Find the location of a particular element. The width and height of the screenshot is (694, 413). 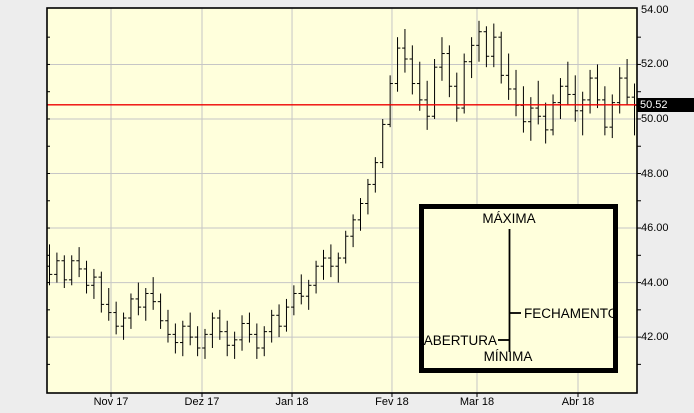

x-axis-label: Jan 18 is located at coordinates (292, 402).